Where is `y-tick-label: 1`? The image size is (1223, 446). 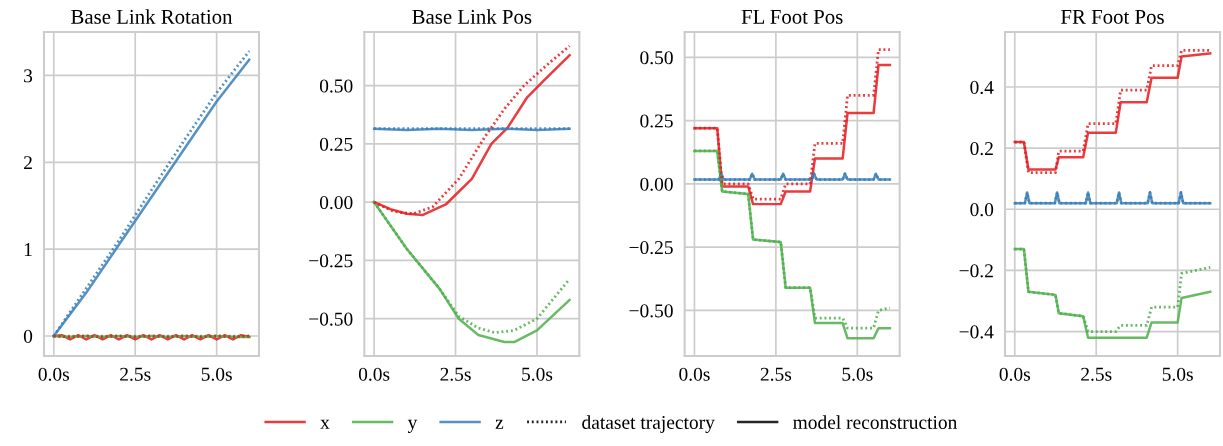 y-tick-label: 1 is located at coordinates (28, 249).